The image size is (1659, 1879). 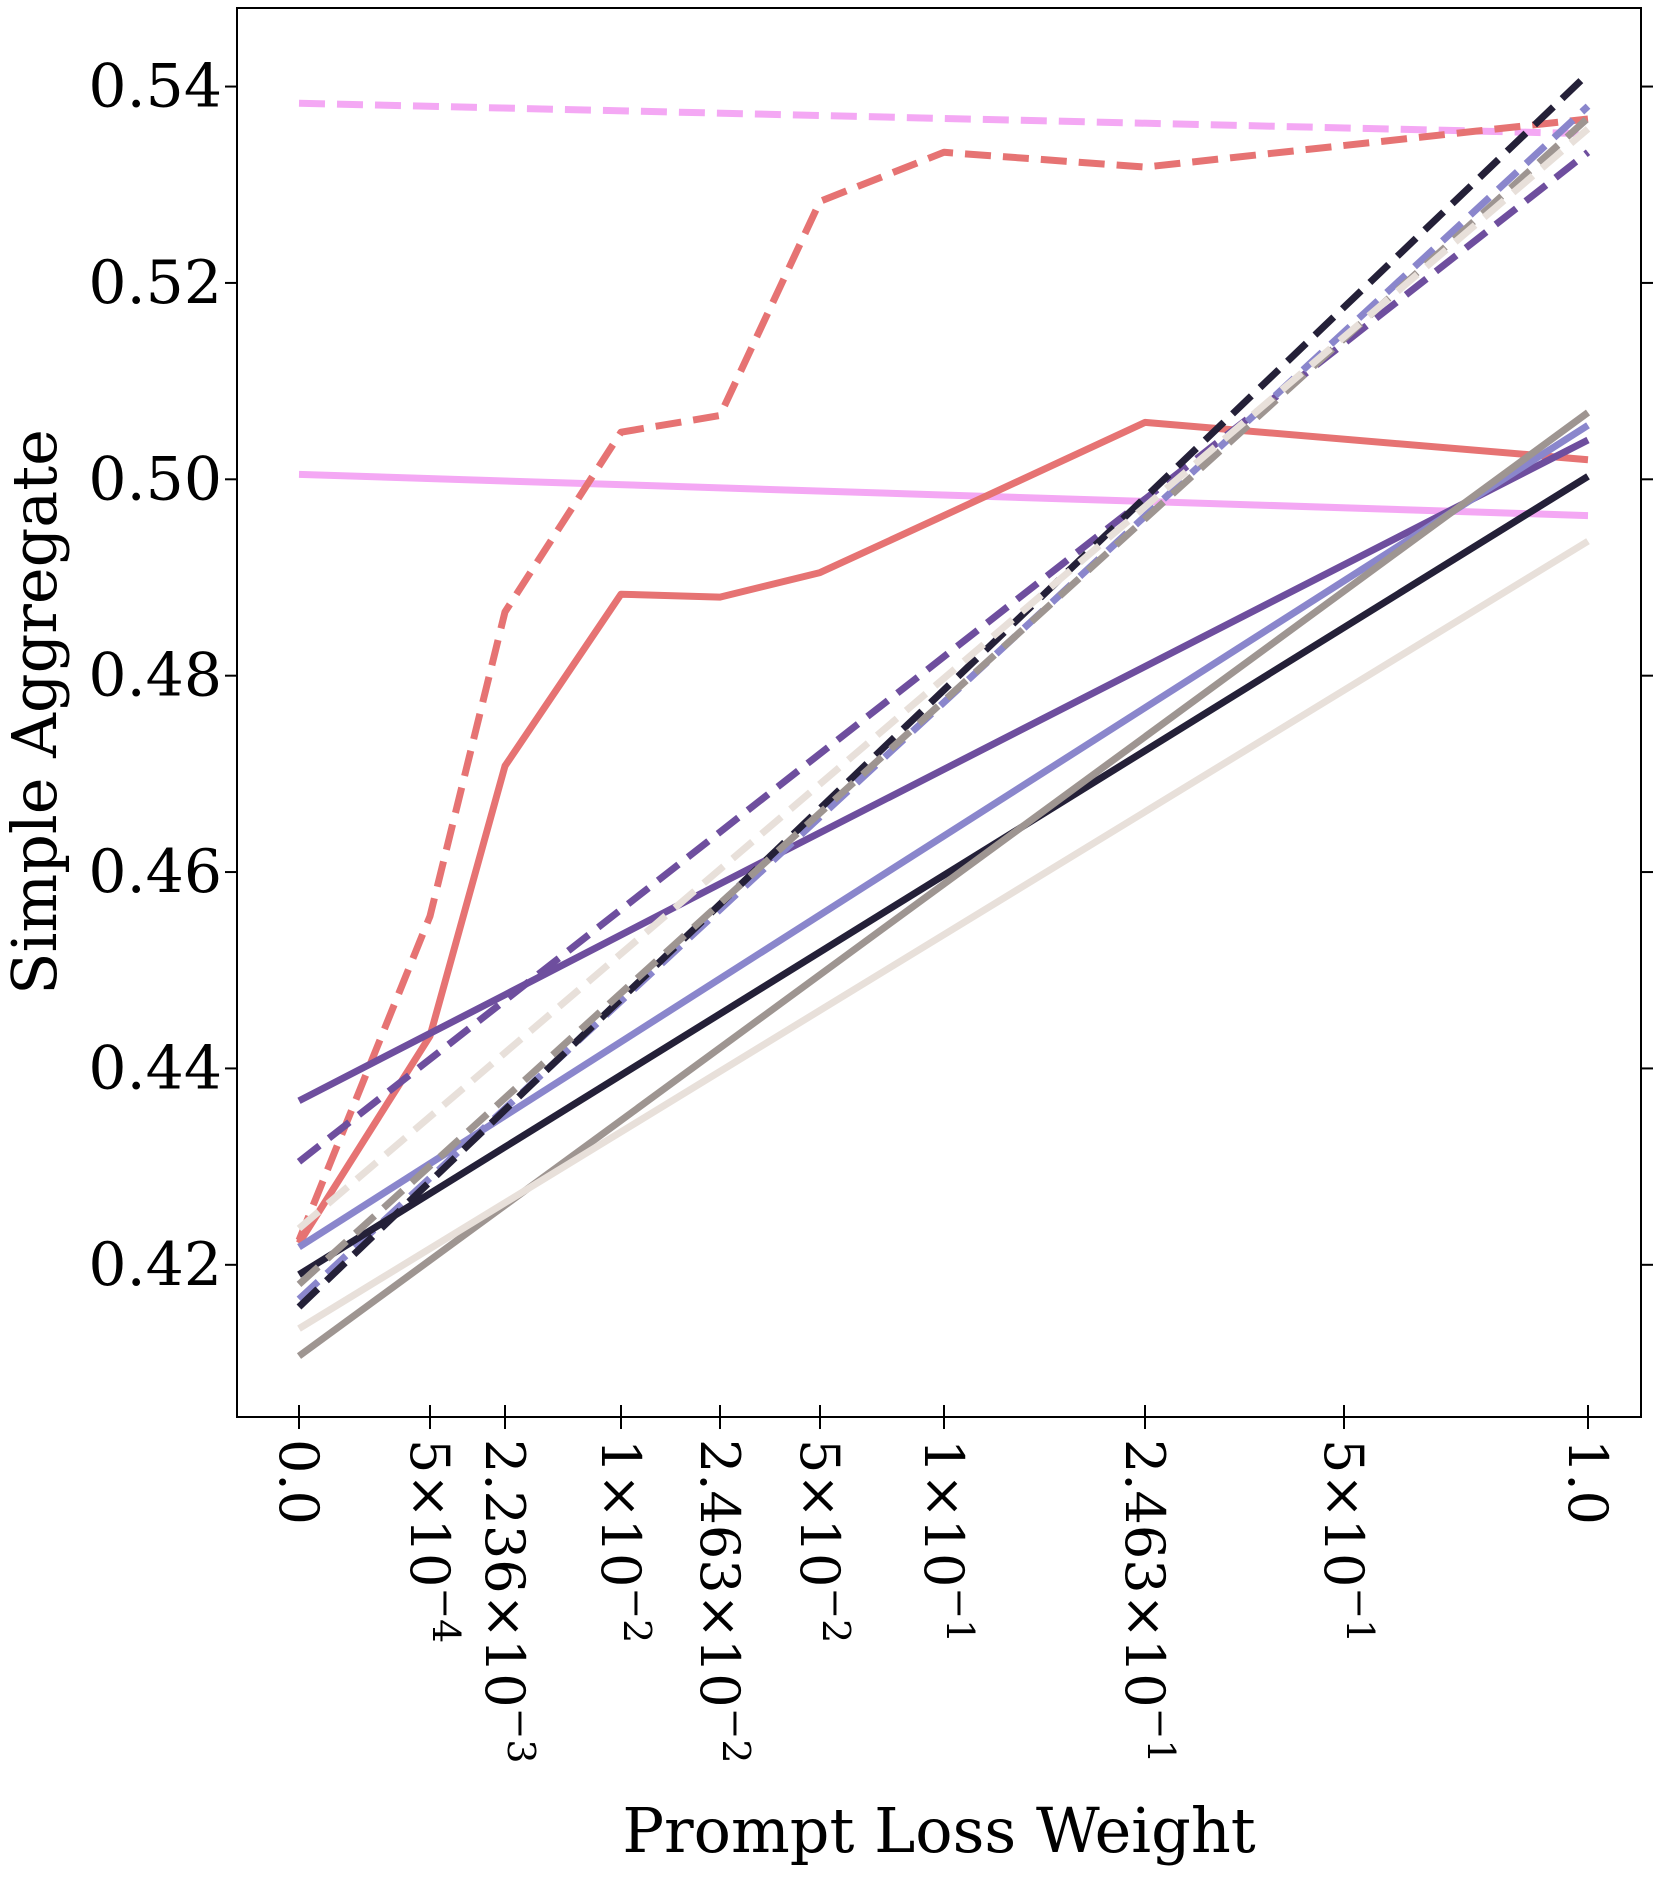 I want to click on y-tick-label: 0.54, so click(x=155, y=87).